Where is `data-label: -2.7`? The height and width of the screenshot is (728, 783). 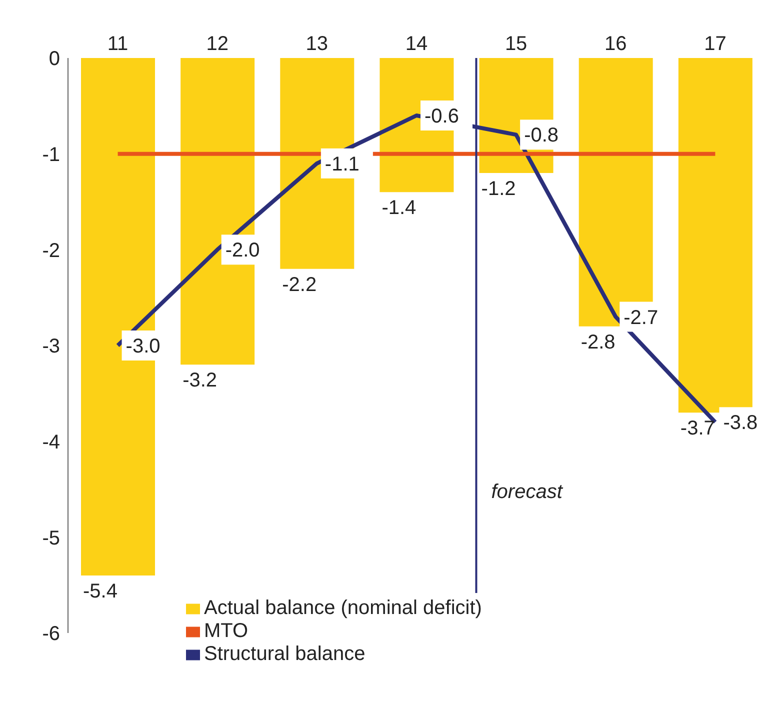 data-label: -2.7 is located at coordinates (641, 317).